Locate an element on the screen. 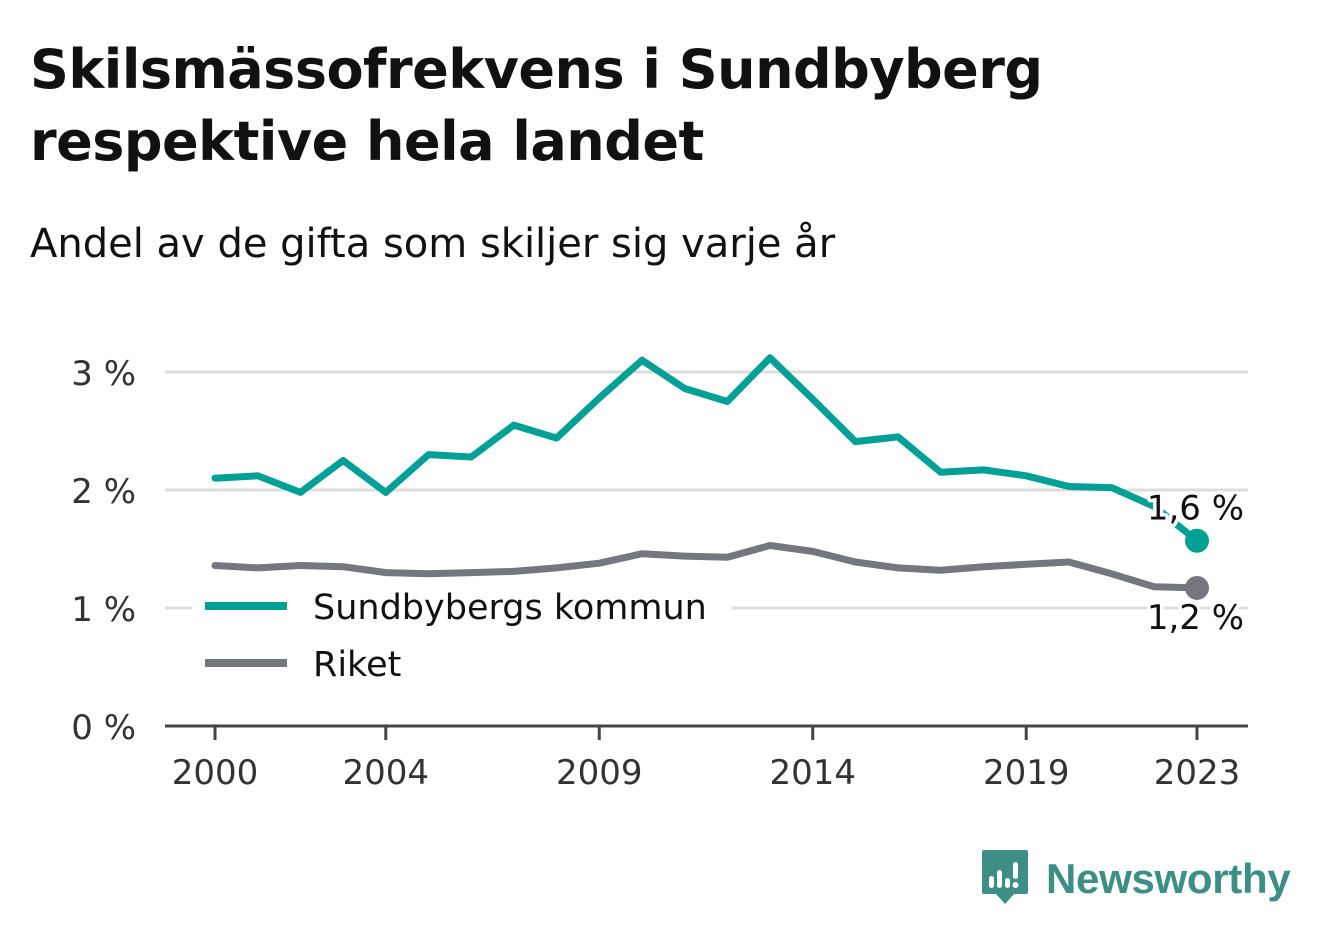  y-tick-label: 0 % is located at coordinates (103, 728).